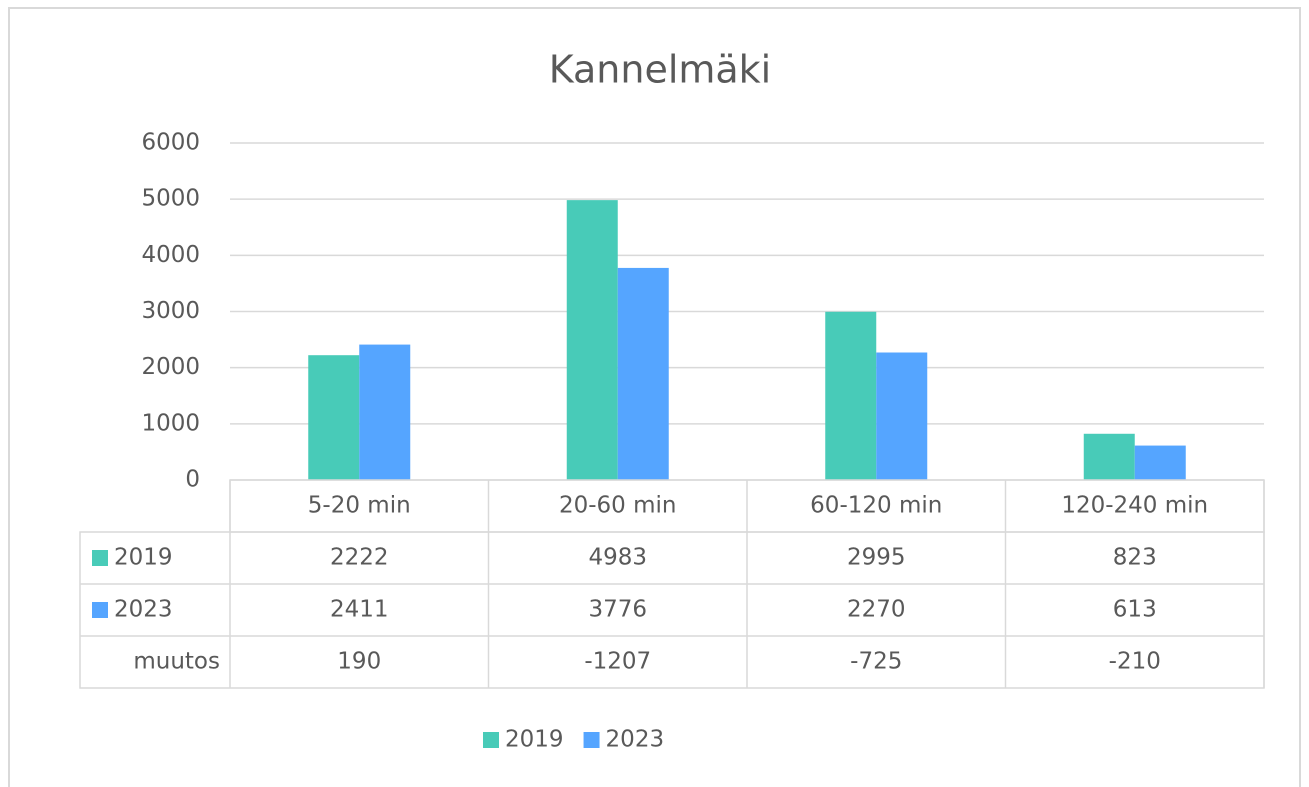 This screenshot has height=787, width=1309. What do you see at coordinates (617, 558) in the screenshot?
I see `table-value: 4983` at bounding box center [617, 558].